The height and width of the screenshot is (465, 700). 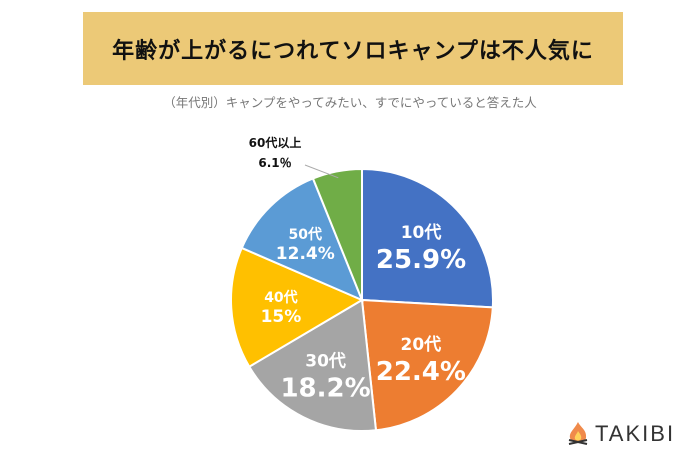 I want to click on slice-category-label: 40代, so click(x=280, y=297).